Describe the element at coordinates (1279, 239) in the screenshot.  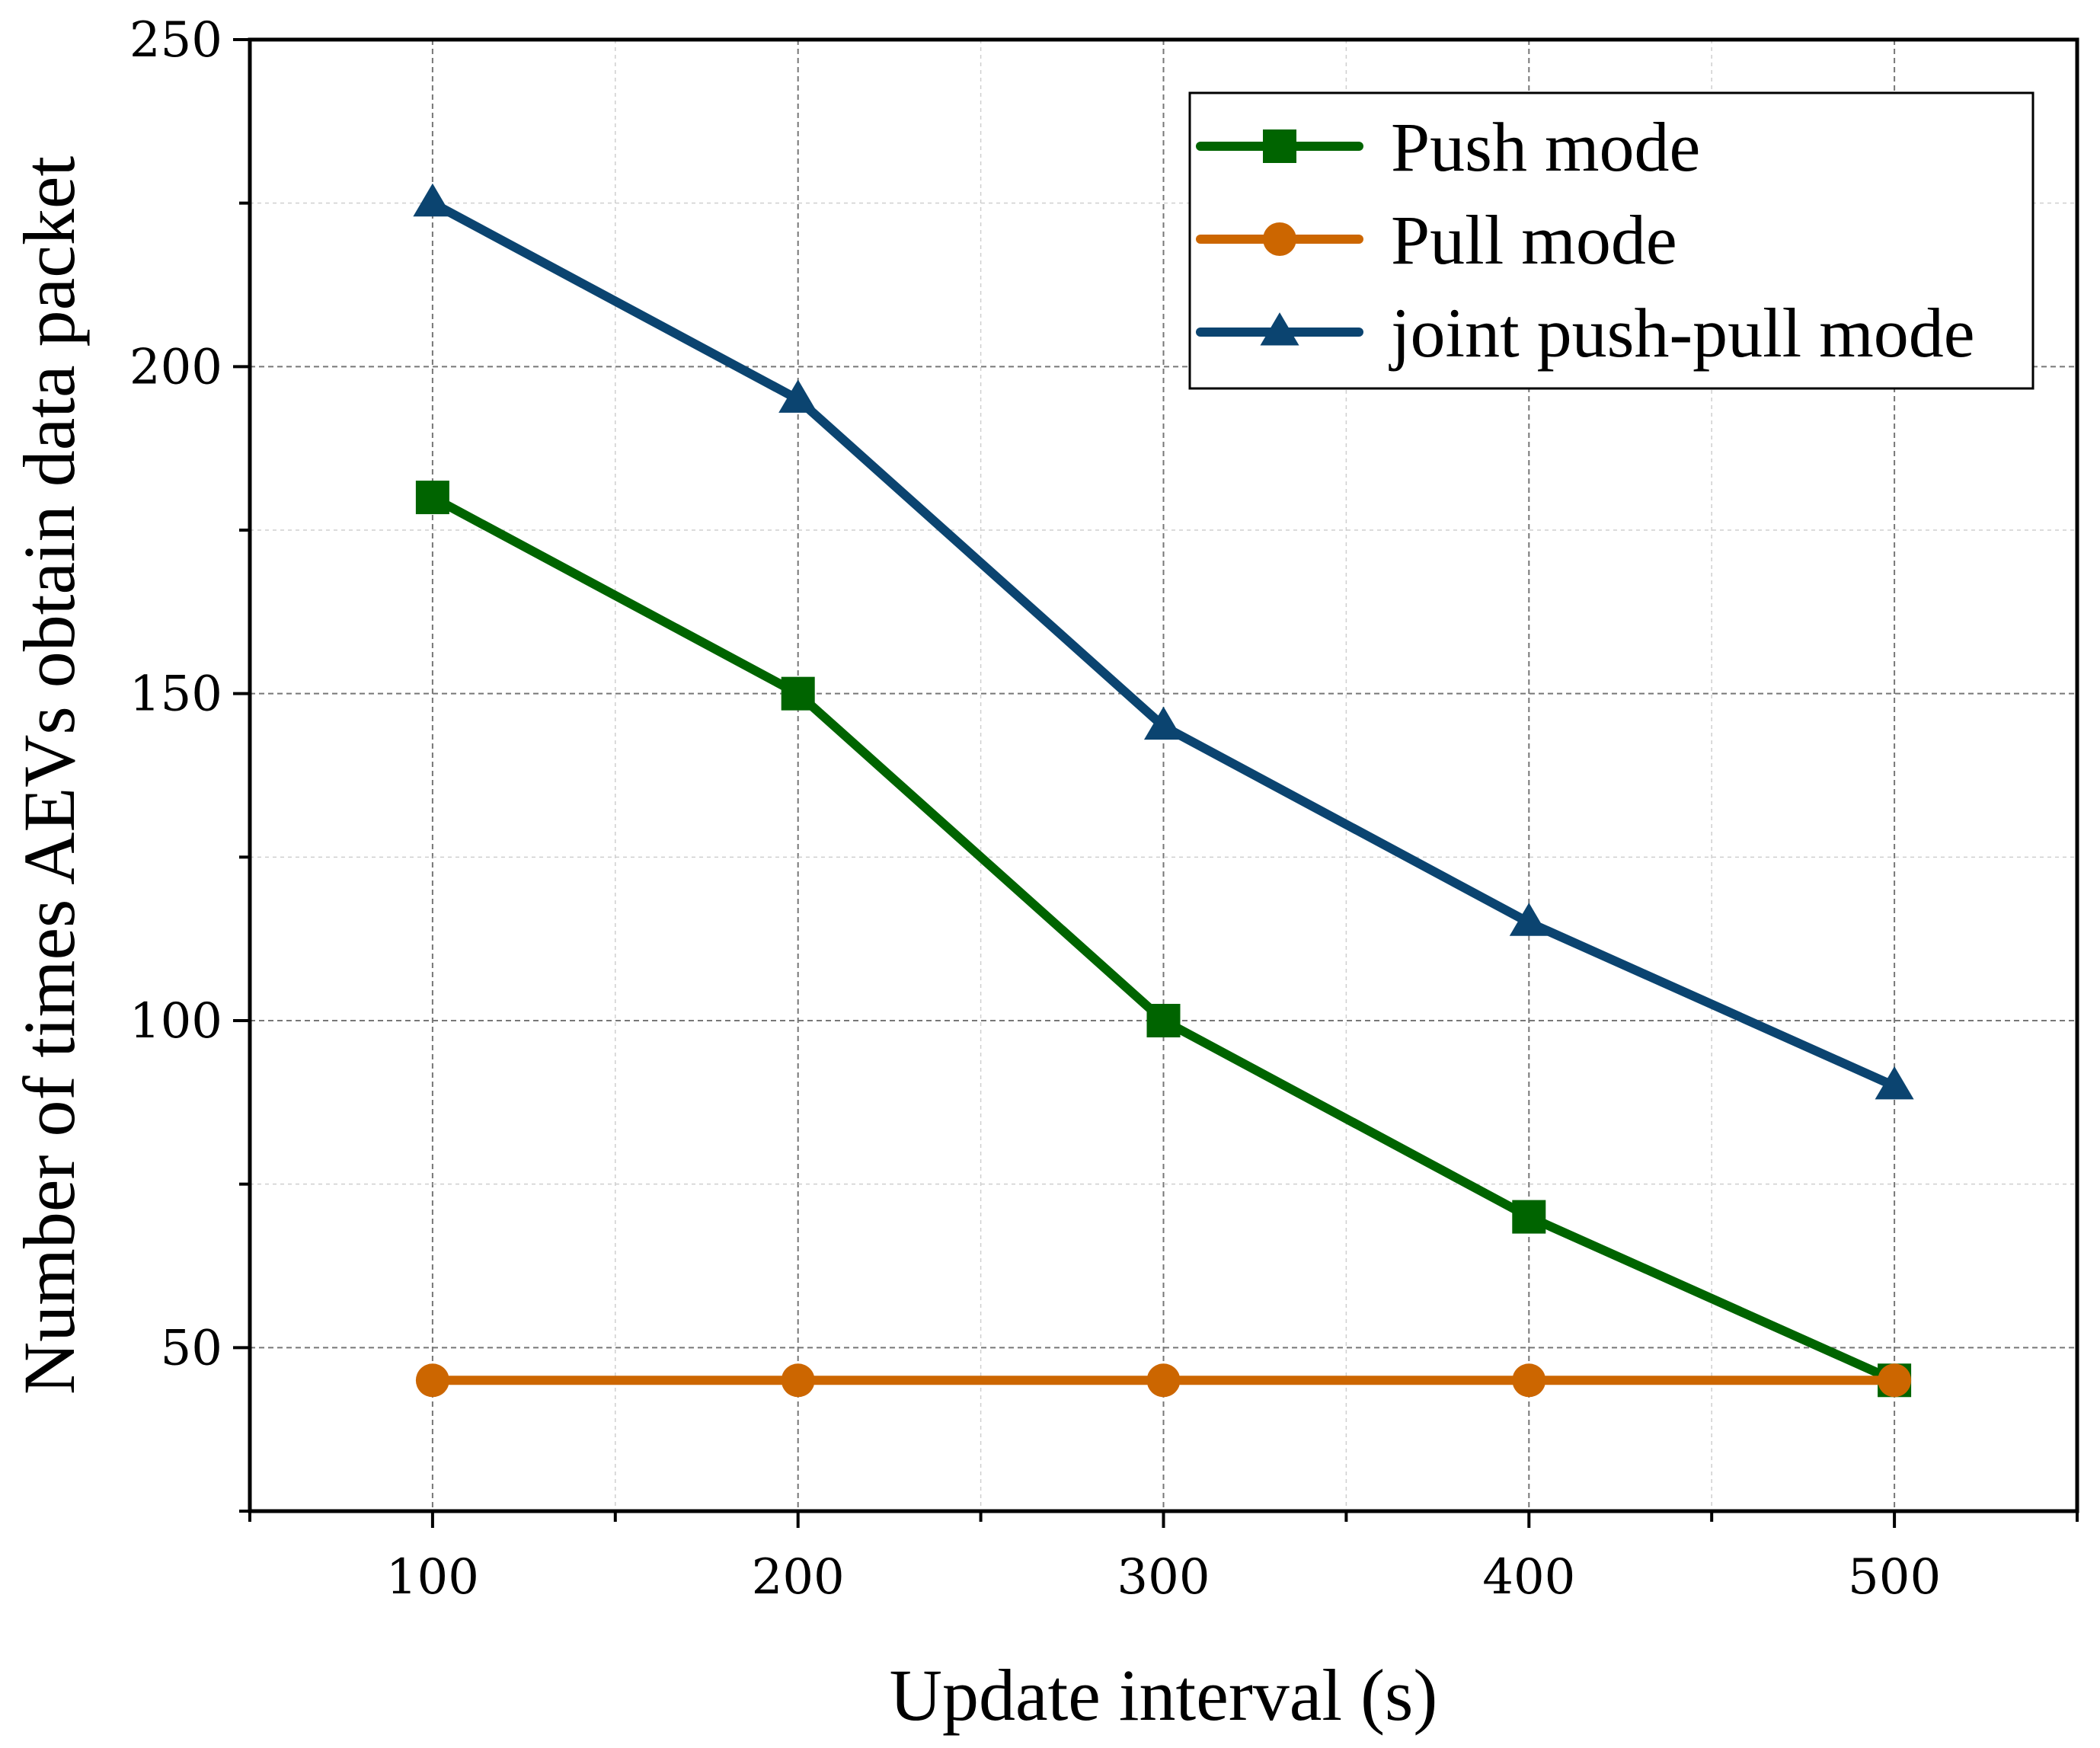
I see `legend-marker-pull-mode` at that location.